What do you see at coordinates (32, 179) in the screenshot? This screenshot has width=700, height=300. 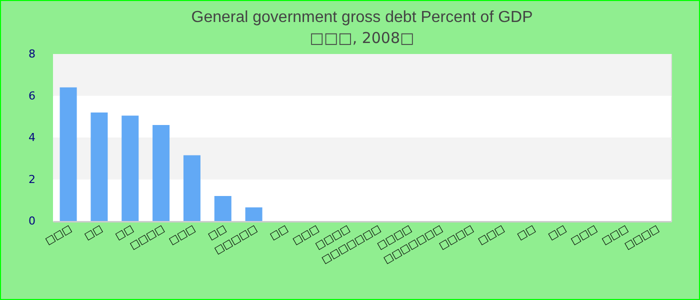 I see `y-tick-label: 2` at bounding box center [32, 179].